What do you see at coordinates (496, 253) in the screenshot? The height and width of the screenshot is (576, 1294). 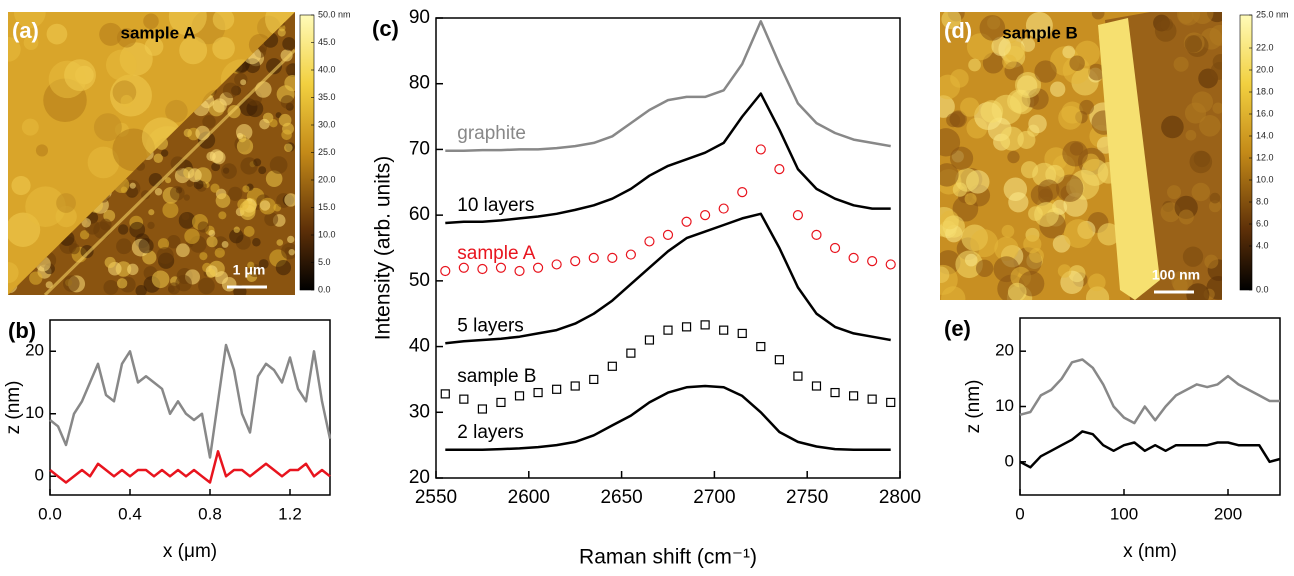 I see `series-label: sample A` at bounding box center [496, 253].